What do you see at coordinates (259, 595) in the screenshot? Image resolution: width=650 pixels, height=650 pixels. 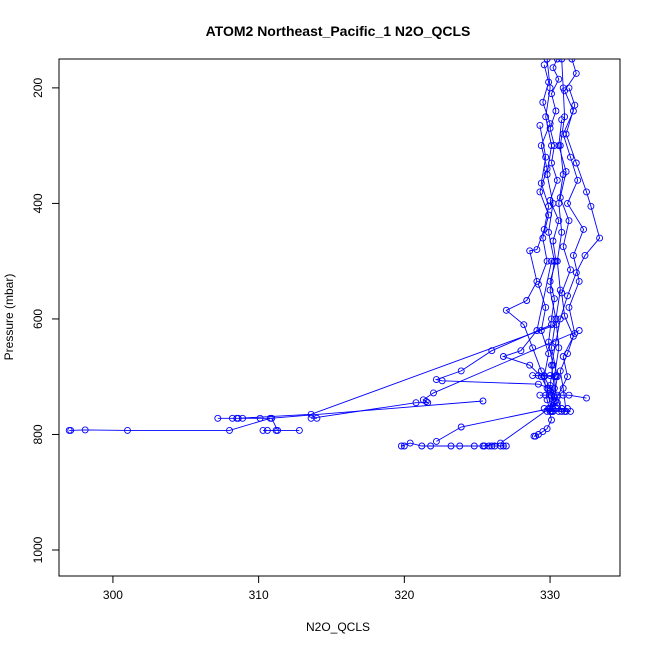 I see `x-tick-label: 310` at bounding box center [259, 595].